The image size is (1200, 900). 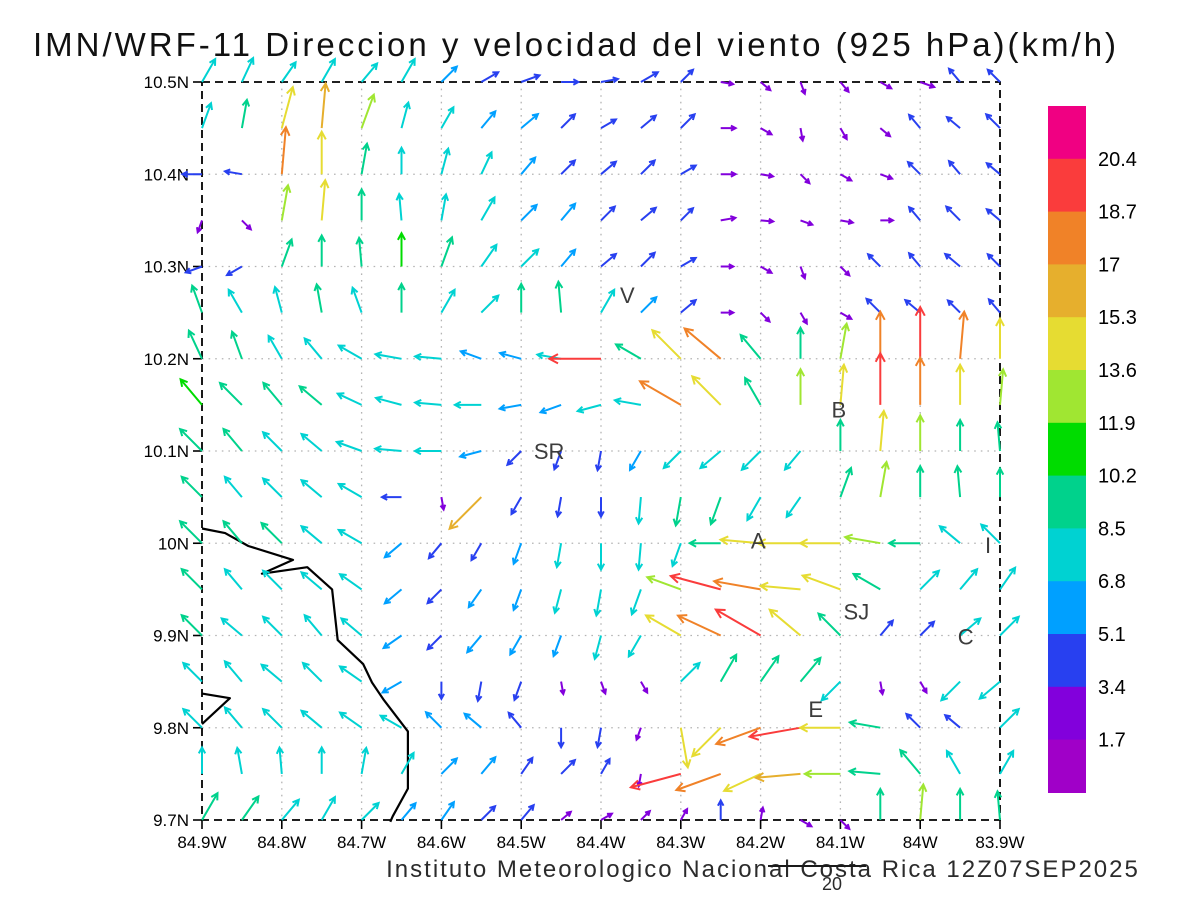 What do you see at coordinates (1067, 344) in the screenshot?
I see `colorbar-segment` at bounding box center [1067, 344].